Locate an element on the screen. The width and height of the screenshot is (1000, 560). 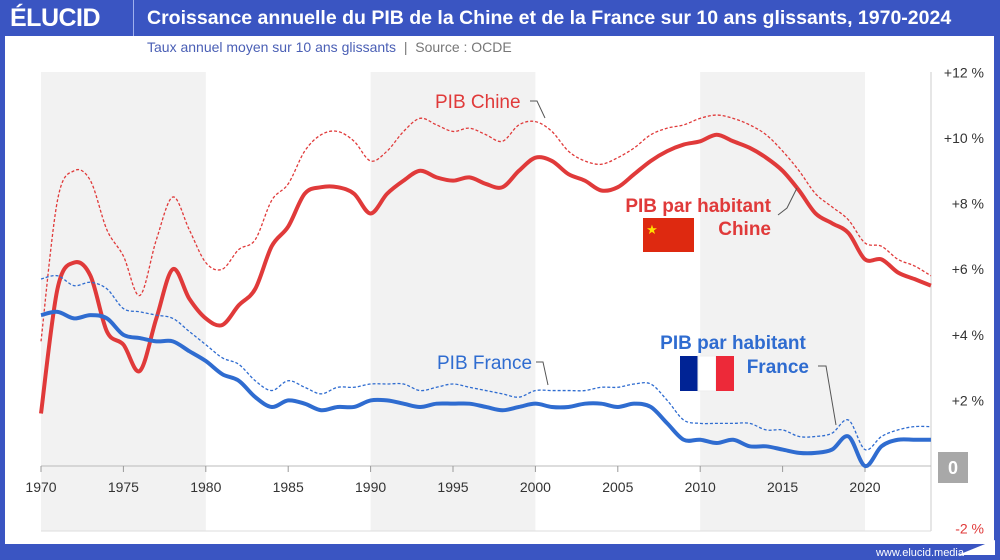
annotation-france-pc: France is located at coordinates (778, 367).